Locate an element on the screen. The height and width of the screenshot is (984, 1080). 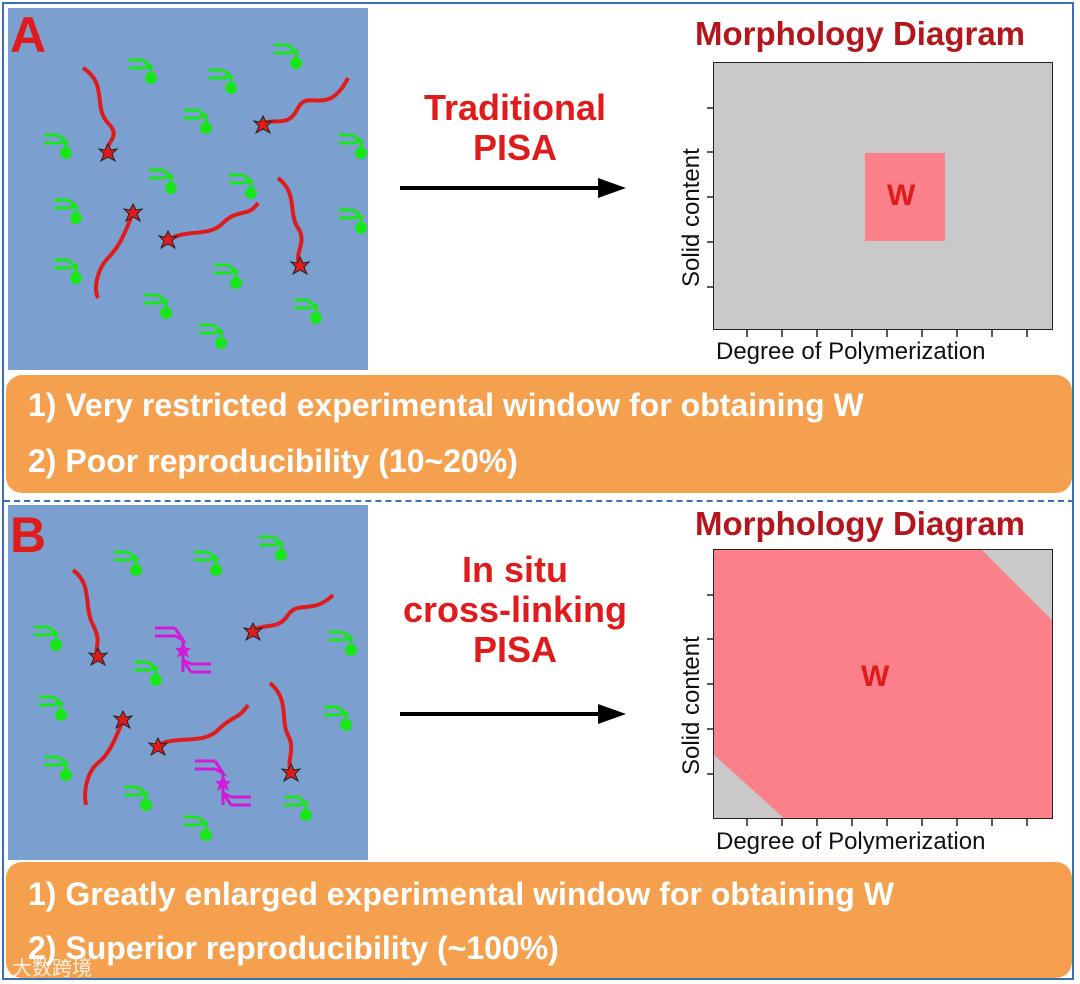
diagram-title-a: Morphology Diagram is located at coordinates (860, 33).